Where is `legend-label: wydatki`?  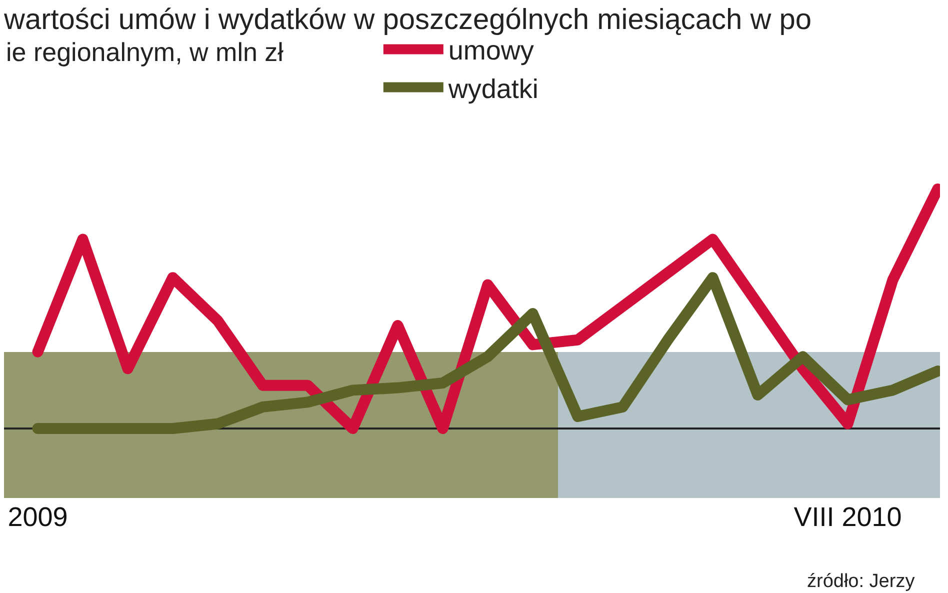
legend-label: wydatki is located at coordinates (492, 89).